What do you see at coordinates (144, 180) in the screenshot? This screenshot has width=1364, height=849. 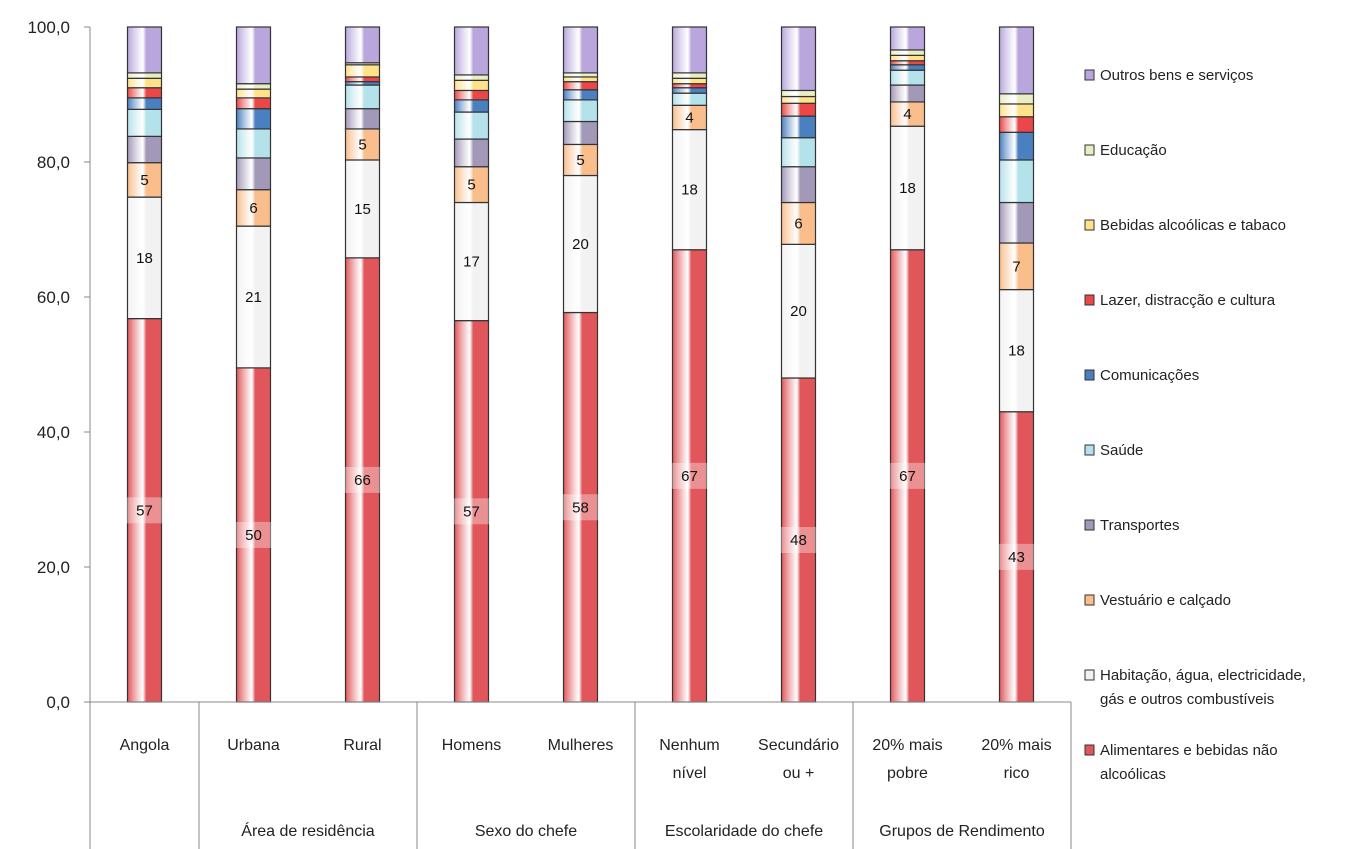 I see `data-label: 5` at bounding box center [144, 180].